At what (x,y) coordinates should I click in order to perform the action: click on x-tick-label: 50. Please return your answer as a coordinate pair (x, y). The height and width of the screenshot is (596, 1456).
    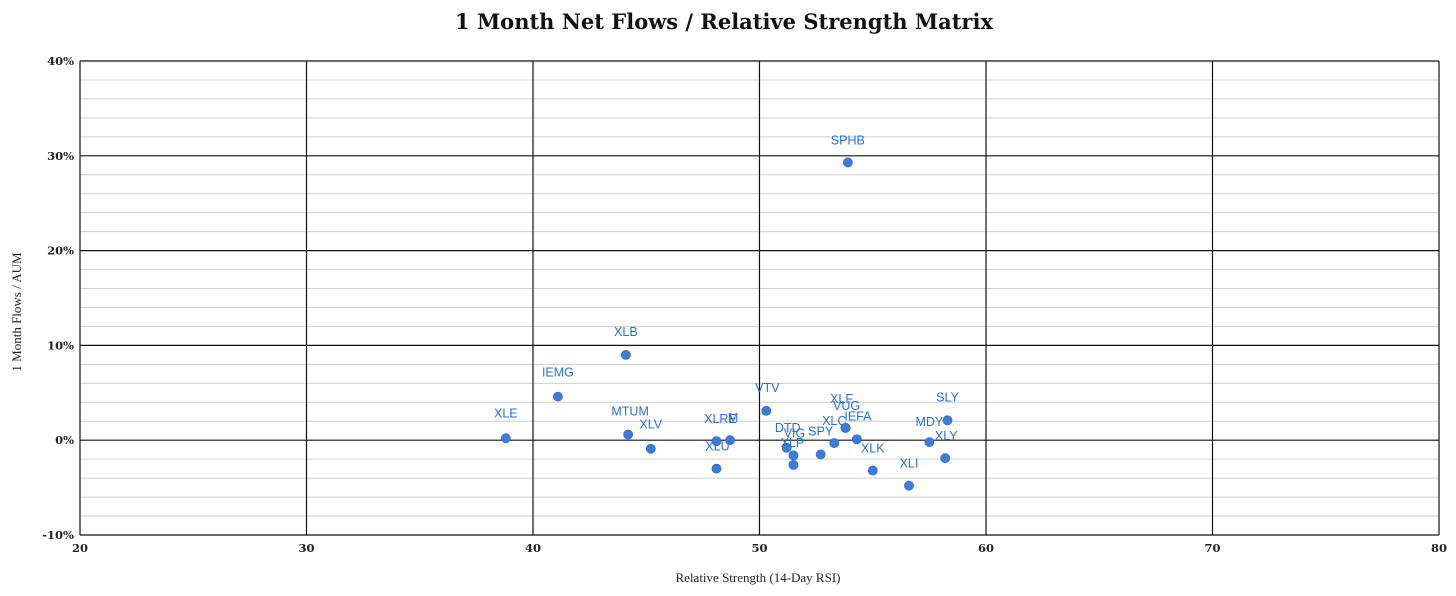
    Looking at the image, I should click on (759, 548).